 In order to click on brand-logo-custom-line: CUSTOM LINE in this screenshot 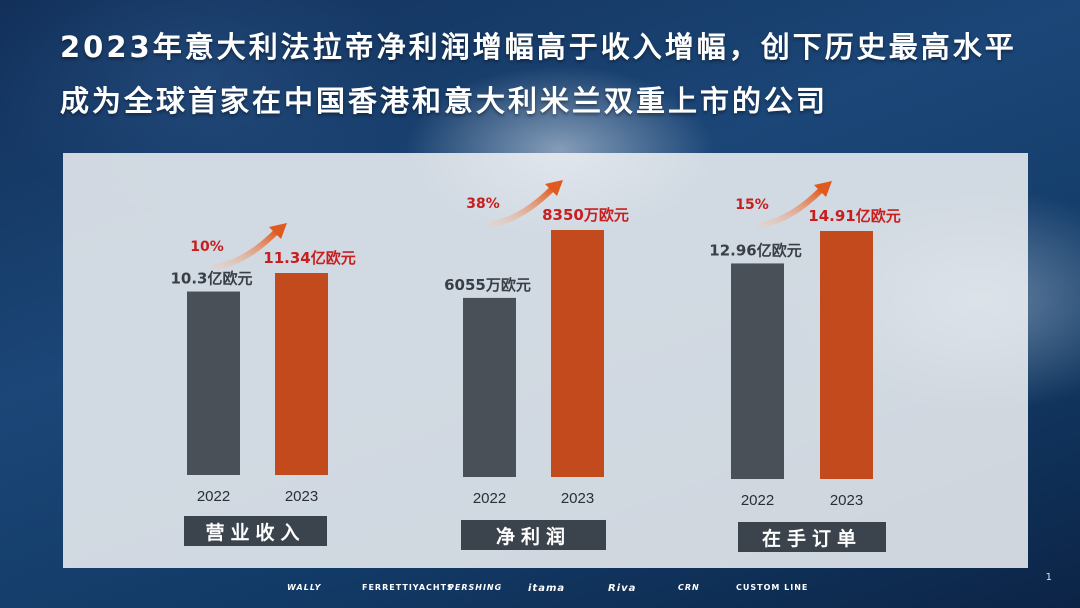, I will do `click(772, 587)`.